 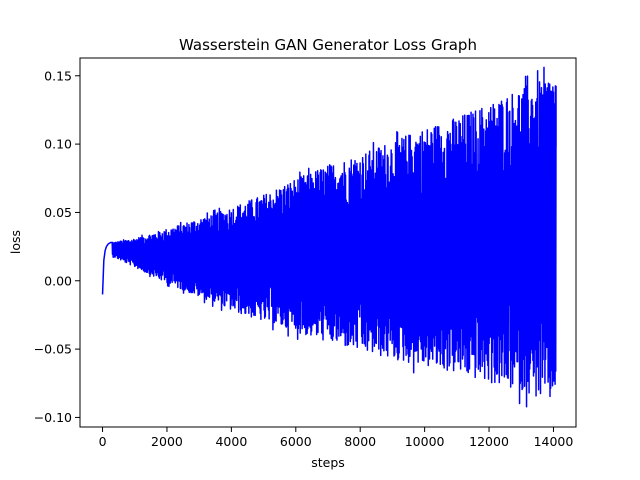 What do you see at coordinates (360, 441) in the screenshot?
I see `x-tick-label: 8000` at bounding box center [360, 441].